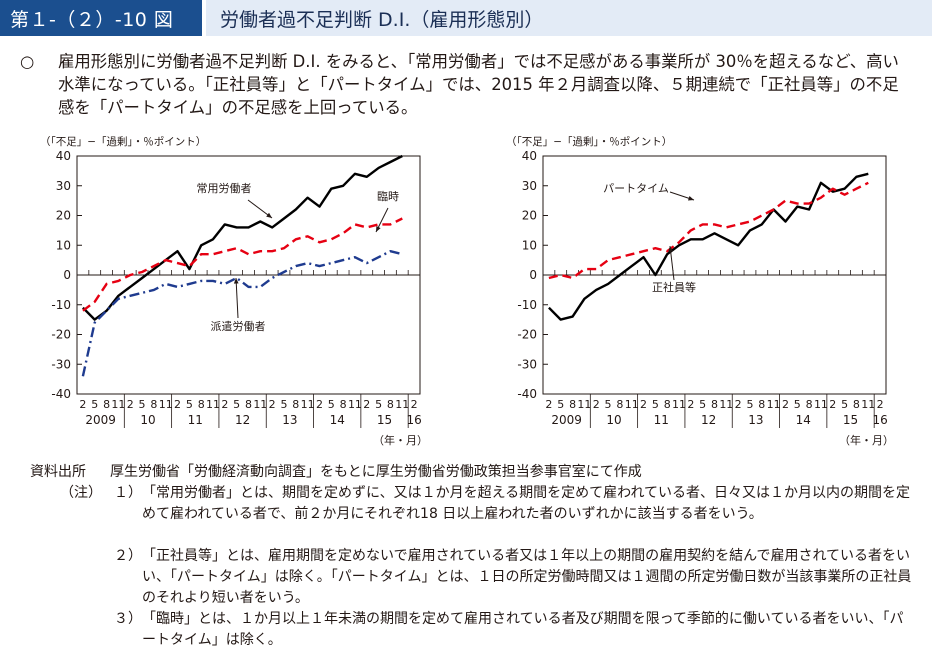 The image size is (932, 672). Describe the element at coordinates (400, 440) in the screenshot. I see `x-axis-label: （年・月）` at that location.